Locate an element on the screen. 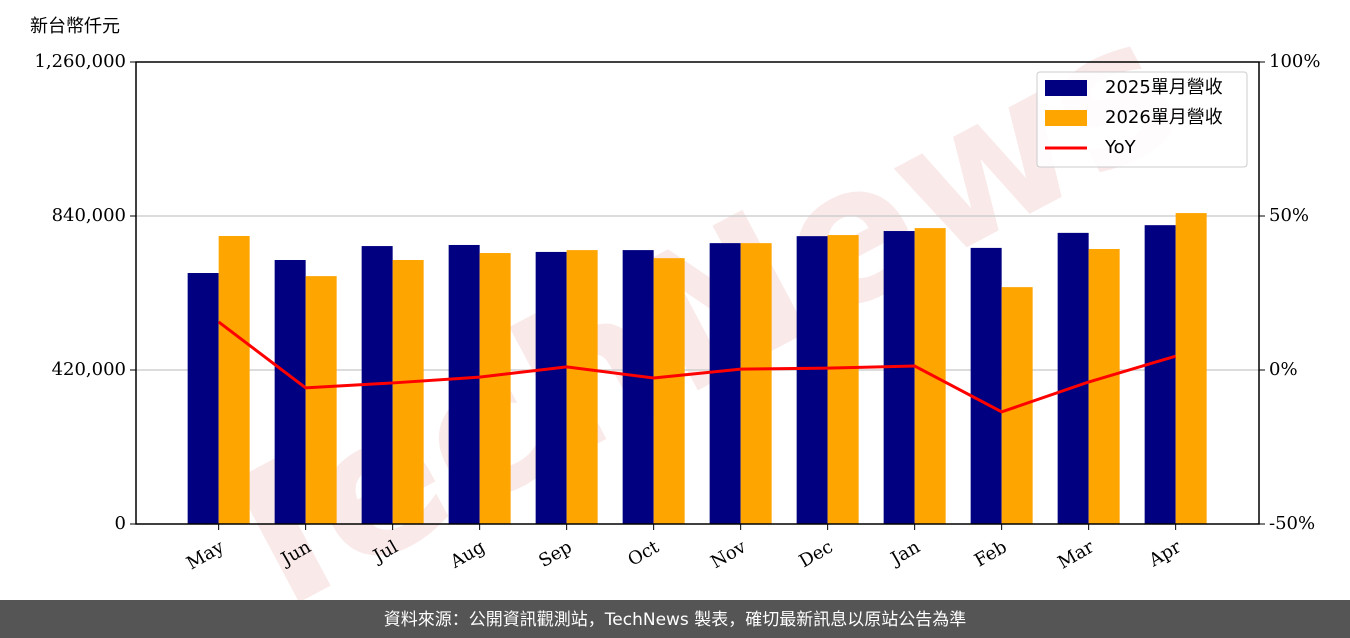 The width and height of the screenshot is (1350, 638). yoy-line is located at coordinates (697, 367).